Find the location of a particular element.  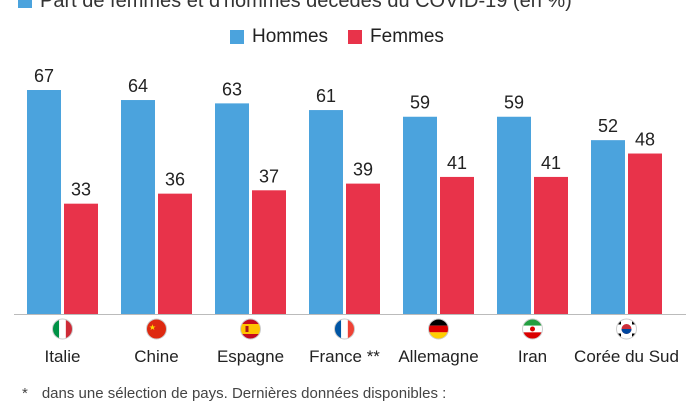

data-label-hommes: 67 is located at coordinates (44, 76).